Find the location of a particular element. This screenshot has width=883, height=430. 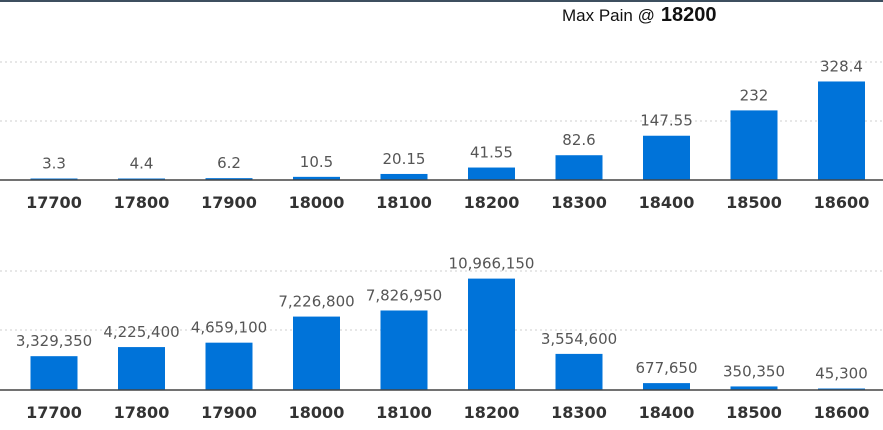

max-pain-title: Max Pain @ 18200 is located at coordinates (639, 17).